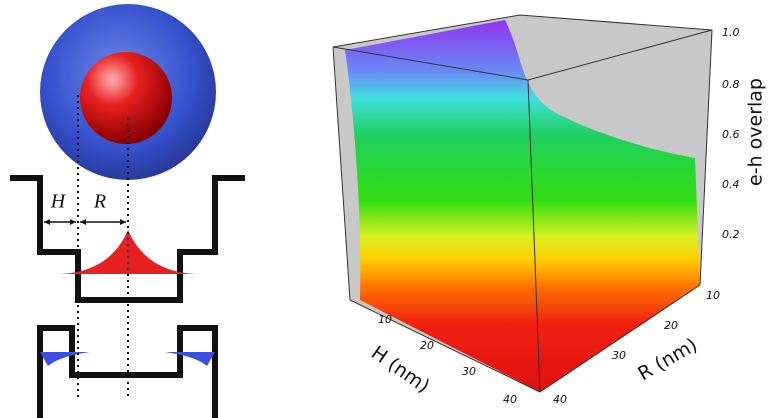 The width and height of the screenshot is (771, 418). I want to click on z-tick-label: 0.6, so click(731, 134).